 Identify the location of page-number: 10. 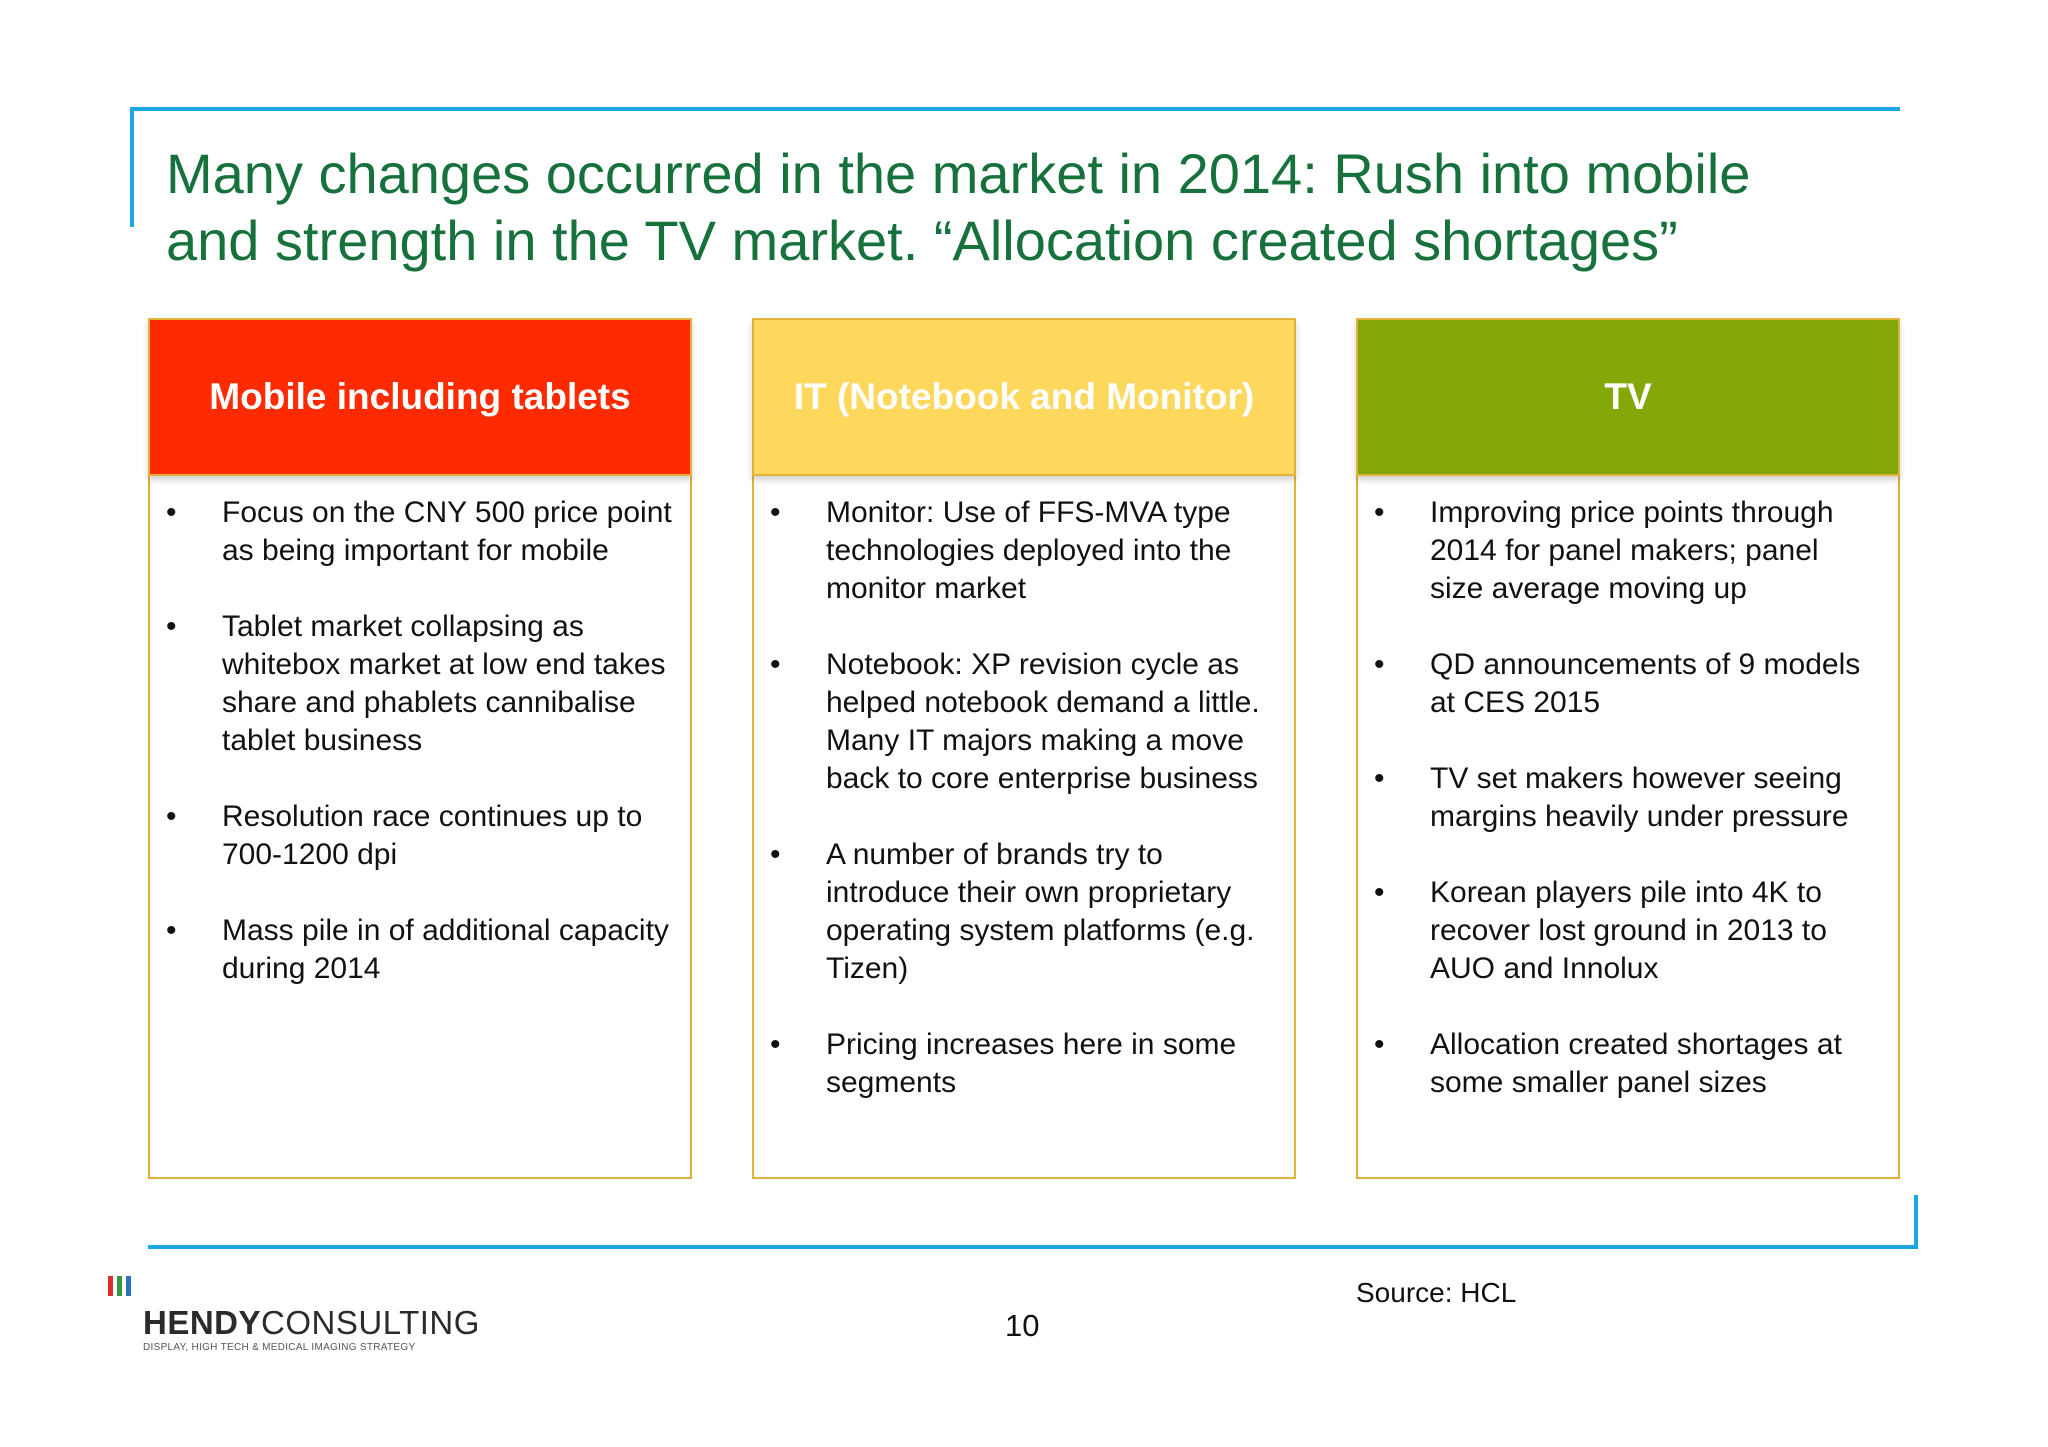
(1022, 1325).